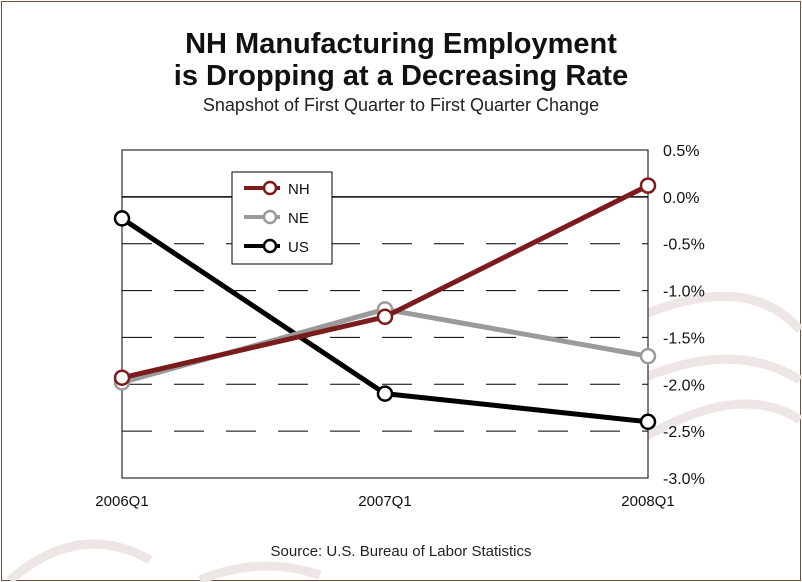  What do you see at coordinates (270, 217) in the screenshot?
I see `legend-marker-ne` at bounding box center [270, 217].